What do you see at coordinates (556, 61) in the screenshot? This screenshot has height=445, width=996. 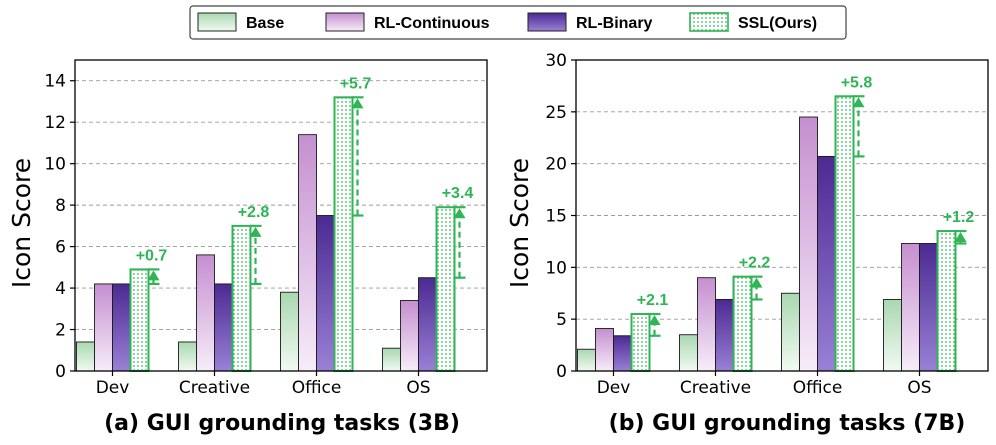 I see `y-tick-label: 30` at bounding box center [556, 61].